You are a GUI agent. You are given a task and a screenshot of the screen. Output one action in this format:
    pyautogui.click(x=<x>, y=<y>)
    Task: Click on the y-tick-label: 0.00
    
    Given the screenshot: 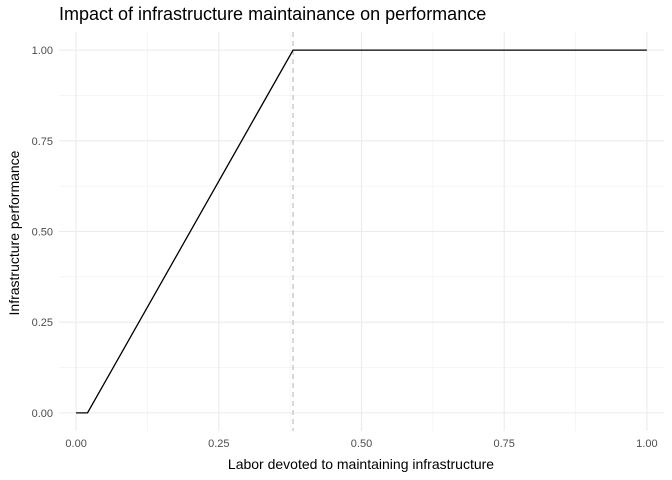 What is the action you would take?
    pyautogui.click(x=42, y=414)
    